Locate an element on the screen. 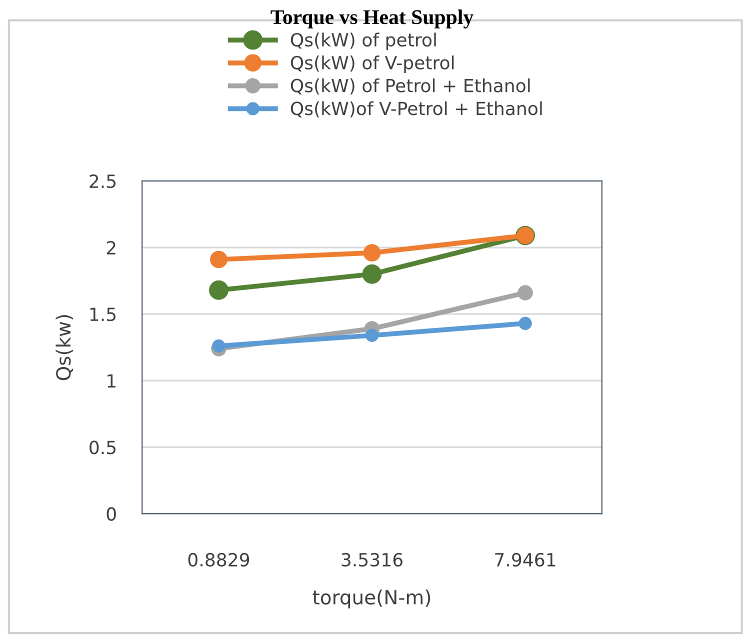 This screenshot has height=635, width=744. y-tick-label: 2.5 is located at coordinates (103, 181).